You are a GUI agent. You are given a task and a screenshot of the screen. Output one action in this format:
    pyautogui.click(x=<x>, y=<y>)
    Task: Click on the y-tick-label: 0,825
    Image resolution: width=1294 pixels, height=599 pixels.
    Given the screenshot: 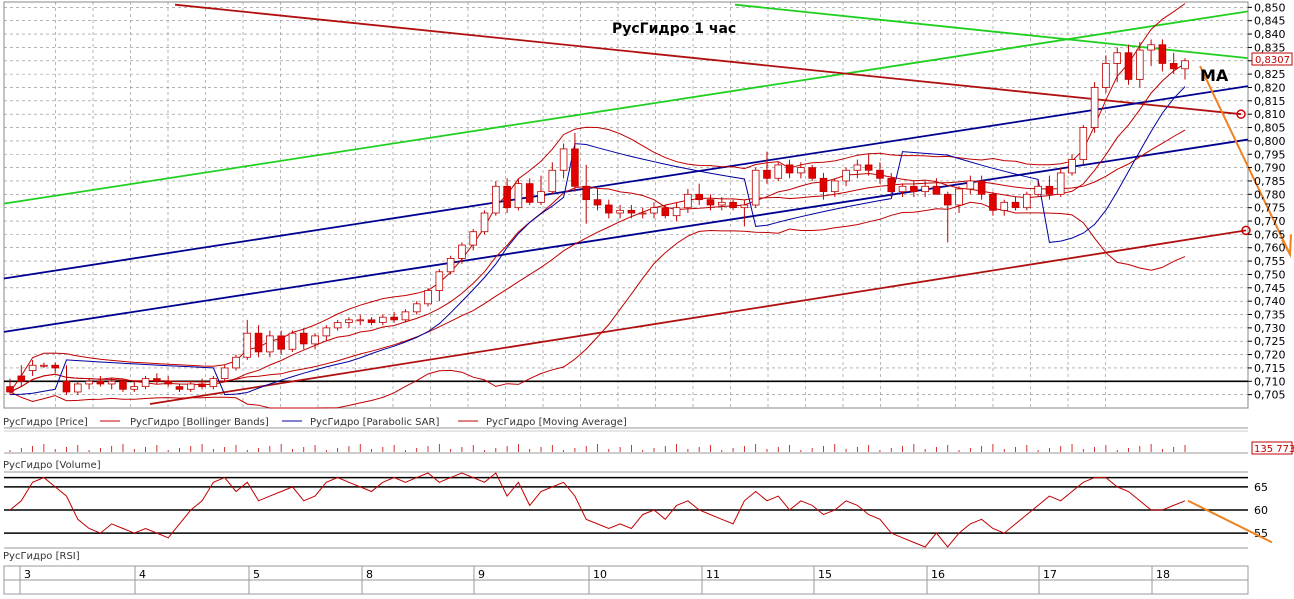 What is the action you would take?
    pyautogui.click(x=1270, y=74)
    